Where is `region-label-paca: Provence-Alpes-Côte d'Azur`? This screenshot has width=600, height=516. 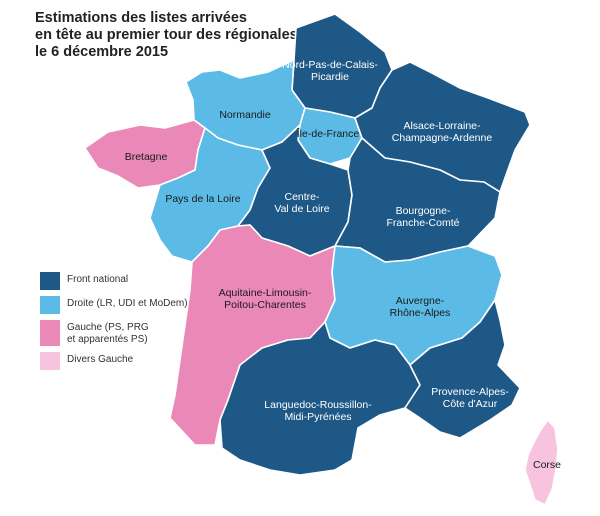 region-label-paca: Provence-Alpes-Côte d'Azur is located at coordinates (470, 398).